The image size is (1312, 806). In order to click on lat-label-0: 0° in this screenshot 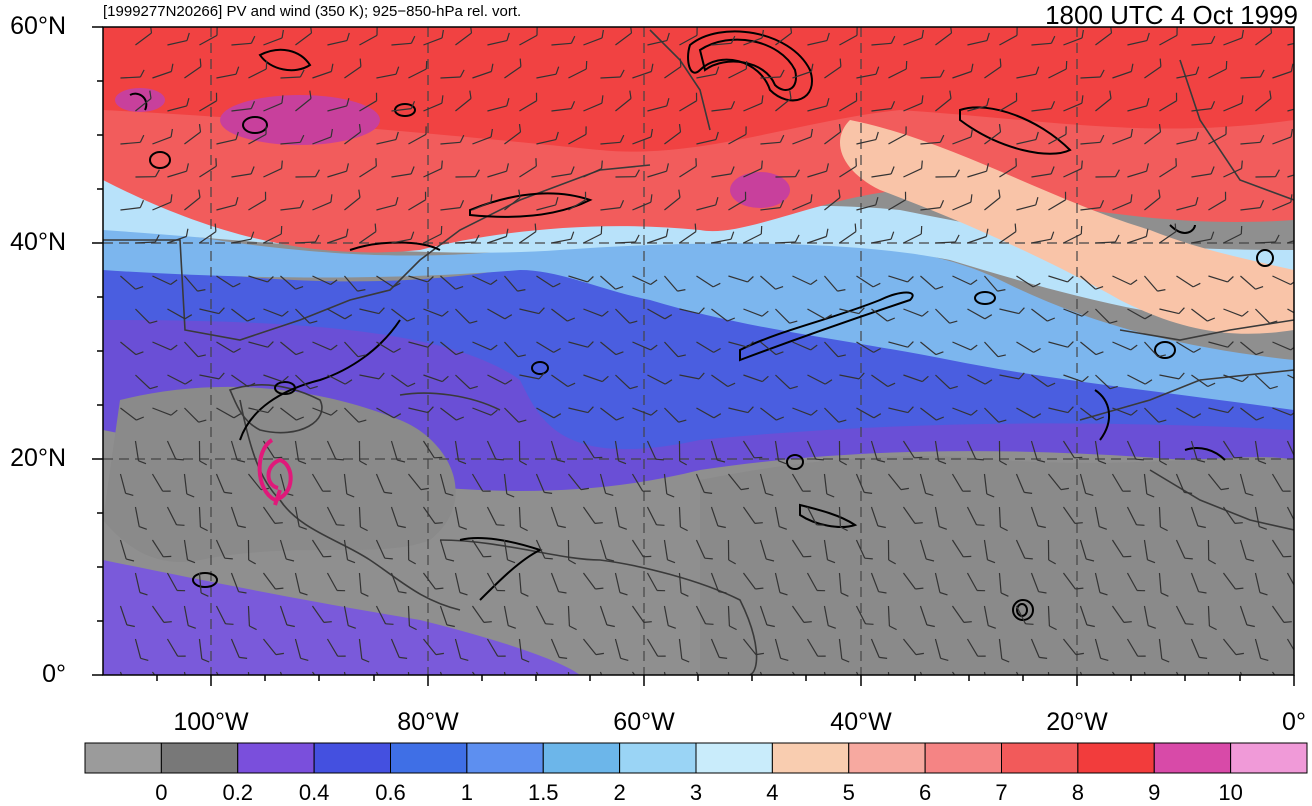, I will do `click(33, 674)`.